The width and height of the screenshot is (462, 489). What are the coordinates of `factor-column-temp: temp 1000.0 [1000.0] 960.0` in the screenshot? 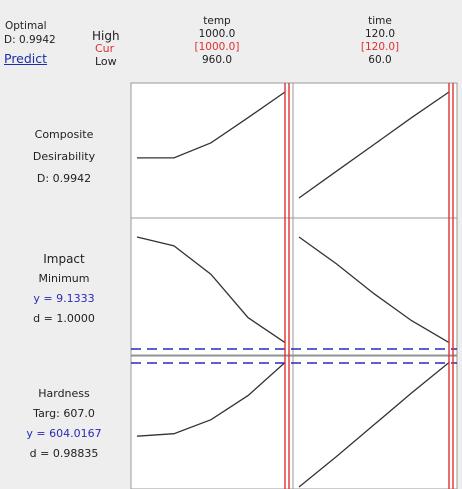 It's located at (217, 41).